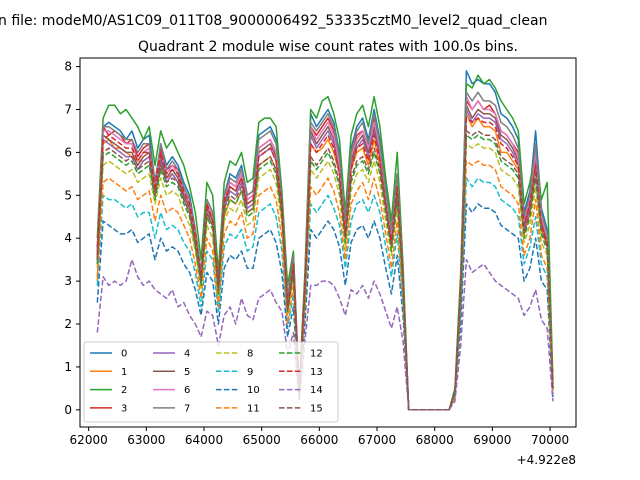  I want to click on legend-label-8: 8, so click(250, 354).